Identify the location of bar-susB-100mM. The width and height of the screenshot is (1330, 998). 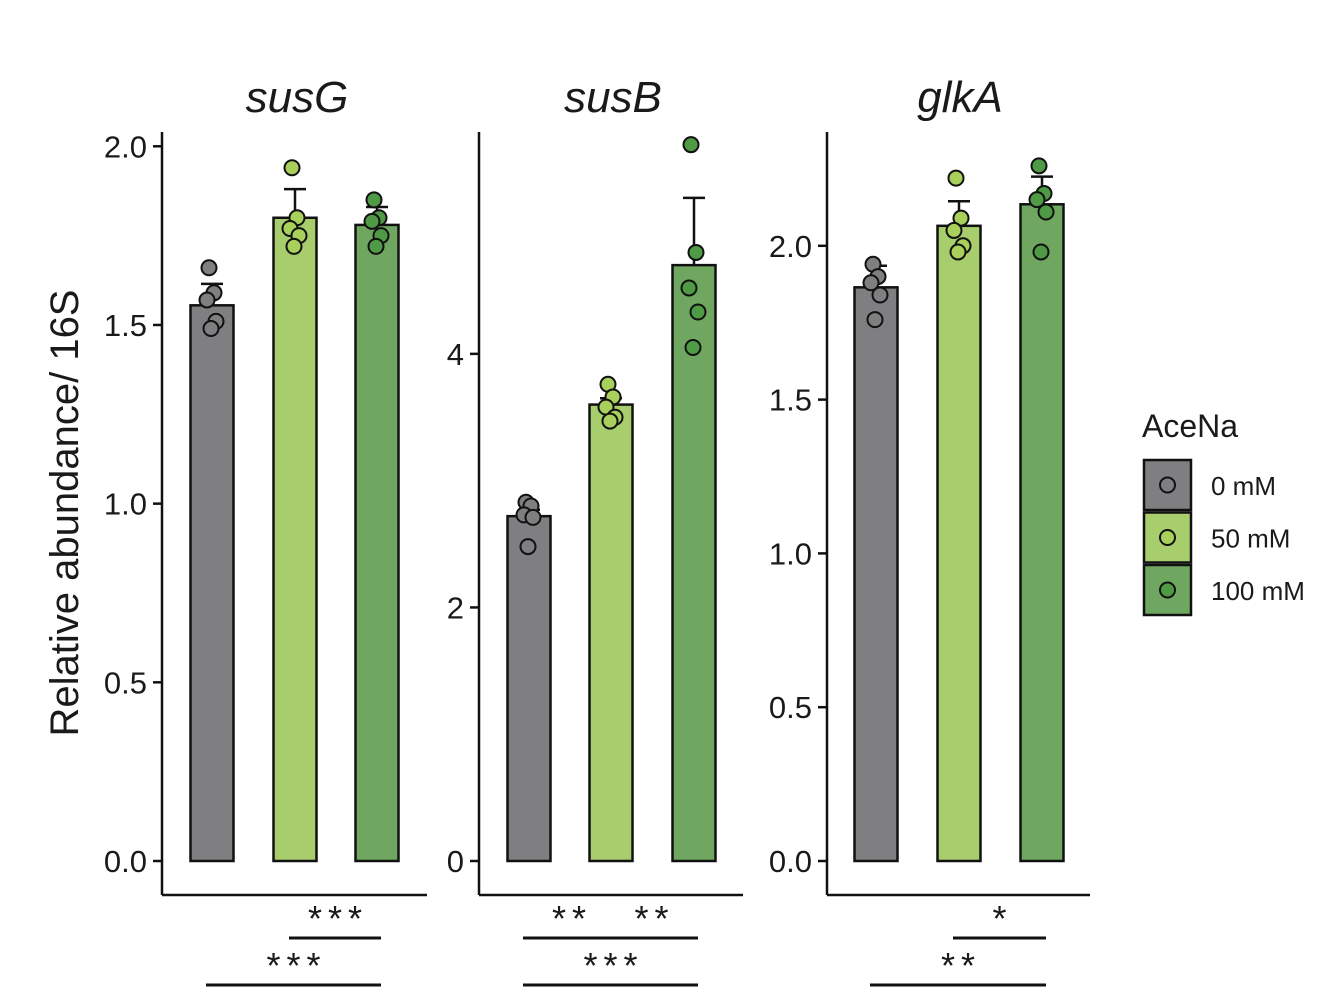
(694, 563).